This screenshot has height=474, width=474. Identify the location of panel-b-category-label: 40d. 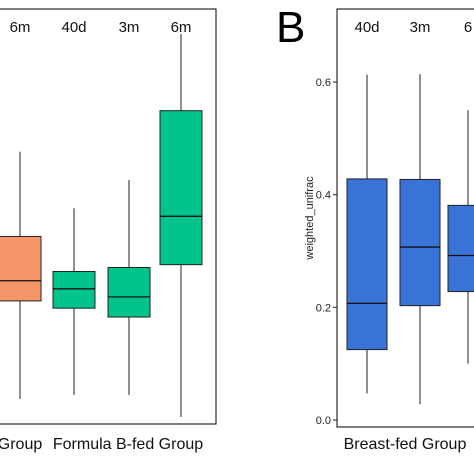
(366, 27).